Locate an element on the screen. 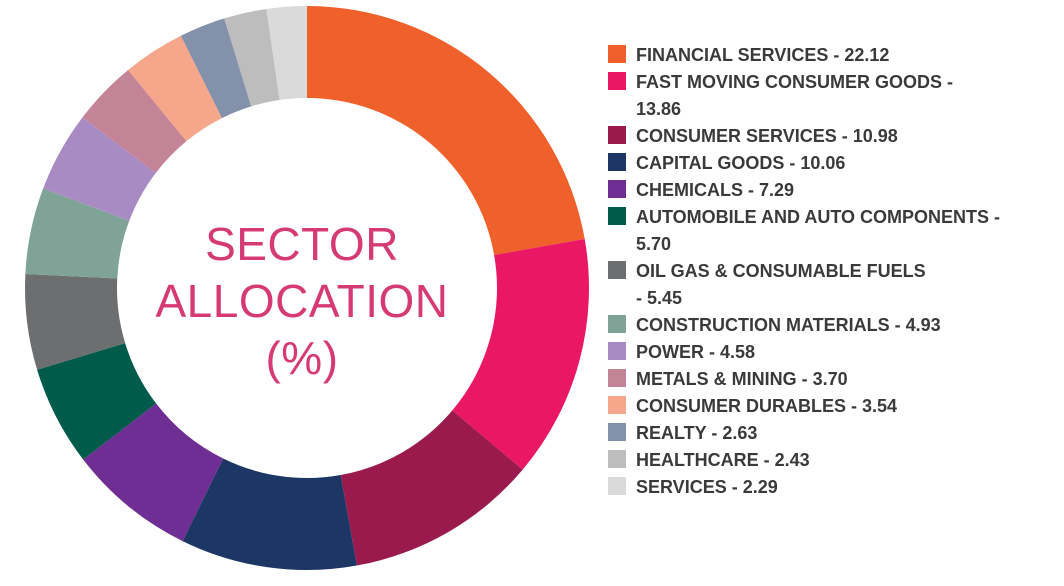  donut-slice-consumer-durables is located at coordinates (175, 88).